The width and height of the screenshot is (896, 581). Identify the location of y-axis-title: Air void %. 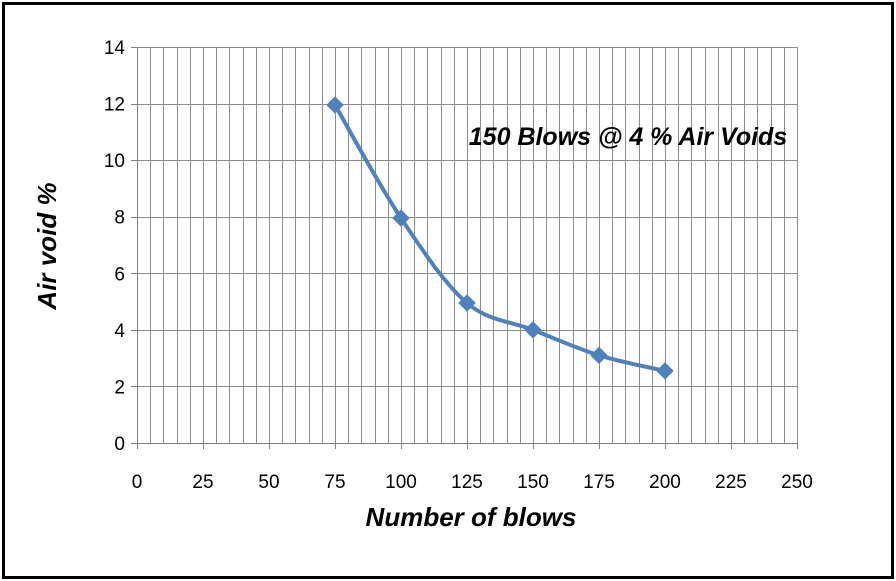
(47, 246).